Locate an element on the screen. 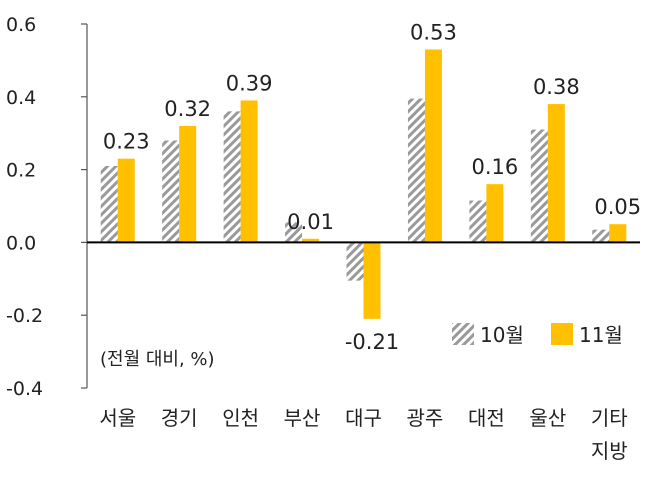 The height and width of the screenshot is (487, 645). bar-11월-부산 is located at coordinates (311, 240).